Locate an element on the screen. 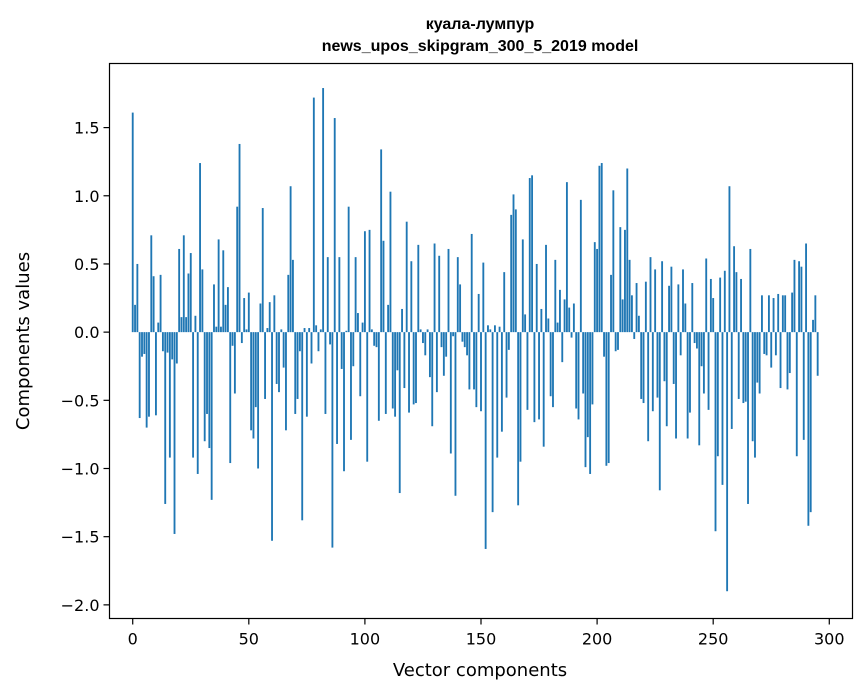 The height and width of the screenshot is (696, 867). y-tick-label-3: 0.0 is located at coordinates (86, 332).